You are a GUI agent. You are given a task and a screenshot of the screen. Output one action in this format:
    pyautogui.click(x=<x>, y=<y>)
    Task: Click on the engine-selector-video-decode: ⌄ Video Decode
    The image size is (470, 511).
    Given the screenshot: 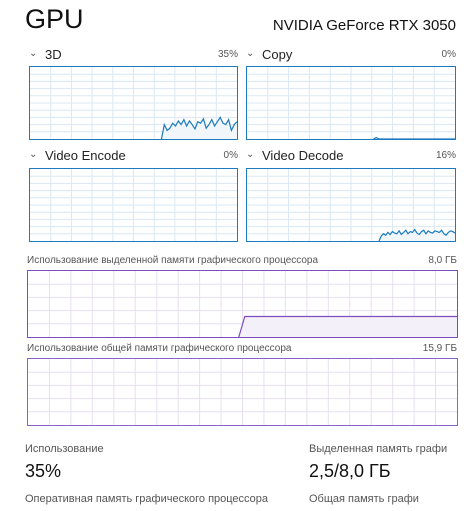 What is the action you would take?
    pyautogui.click(x=294, y=155)
    